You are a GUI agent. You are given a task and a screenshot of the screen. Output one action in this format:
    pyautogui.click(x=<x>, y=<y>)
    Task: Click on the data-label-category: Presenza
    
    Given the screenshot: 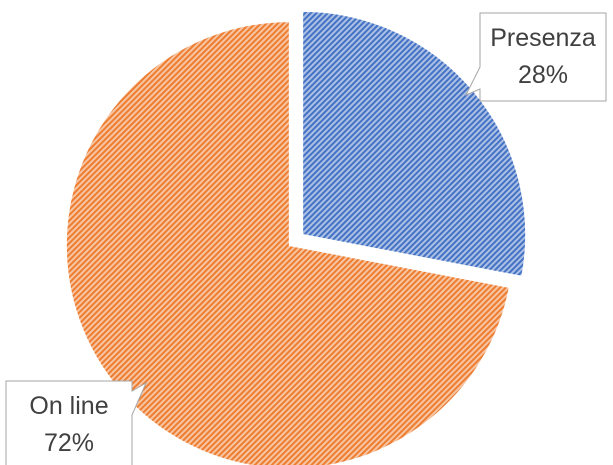 What is the action you would take?
    pyautogui.click(x=543, y=38)
    